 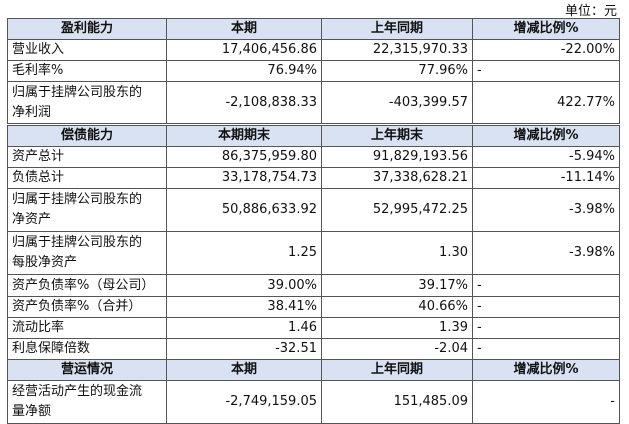 I want to click on value-cell: -2.04, so click(x=397, y=349).